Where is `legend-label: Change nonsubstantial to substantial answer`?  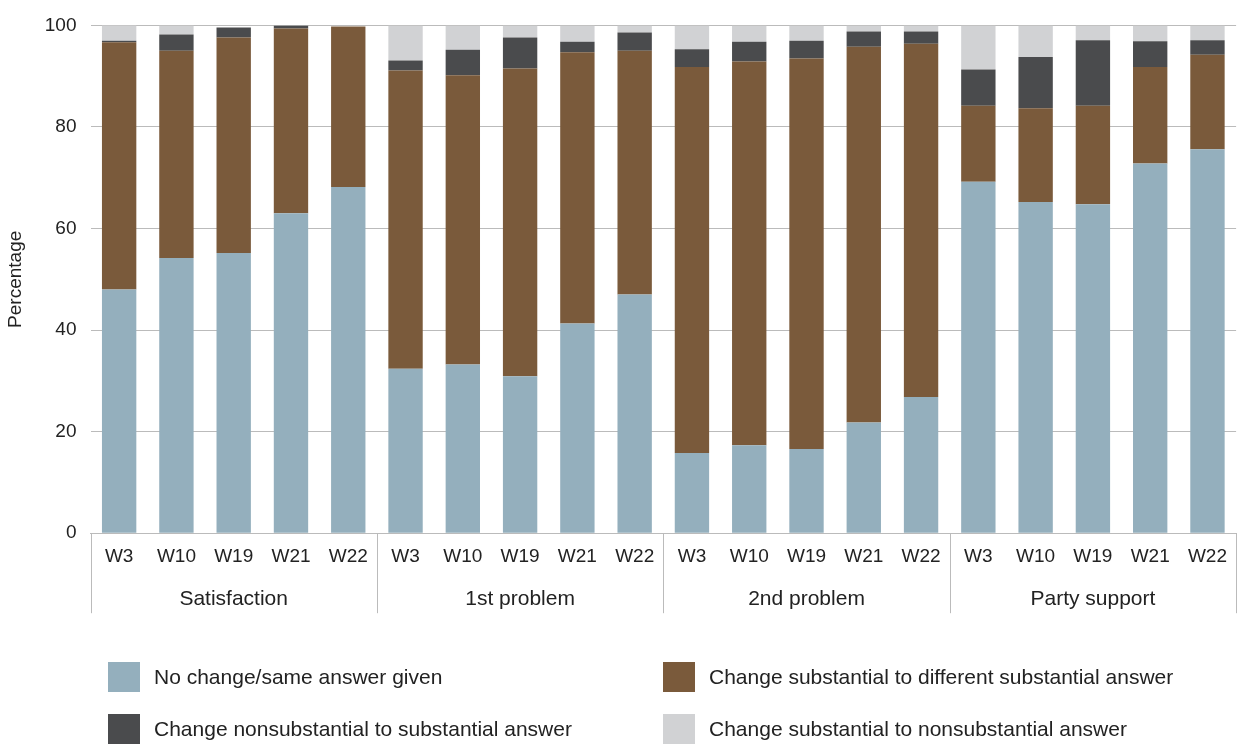
legend-label: Change nonsubstantial to substantial answer is located at coordinates (363, 729).